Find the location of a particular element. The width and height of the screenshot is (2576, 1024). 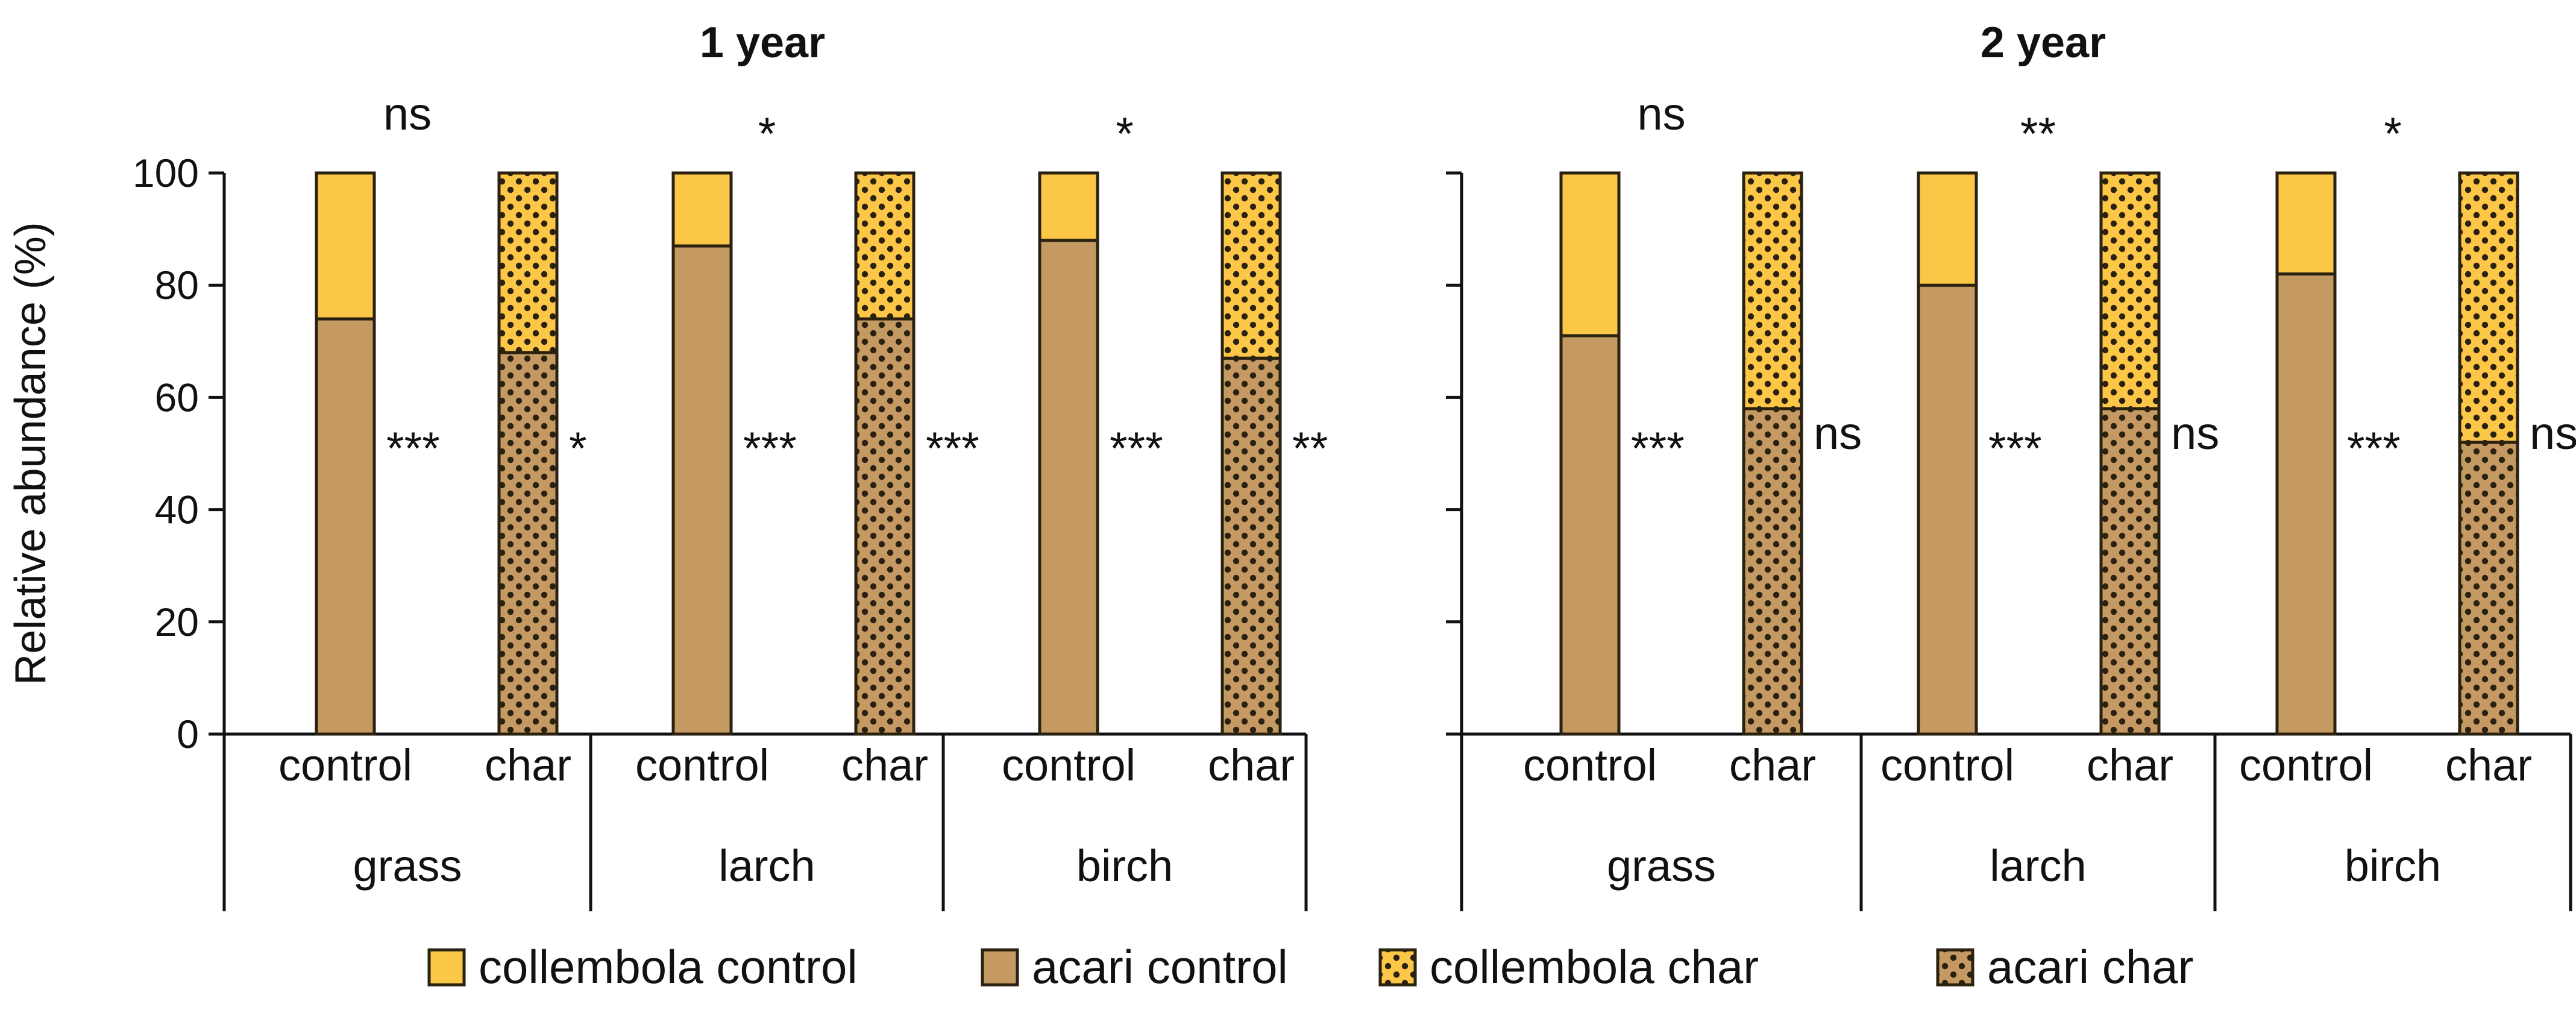

panel-title: 1 year is located at coordinates (762, 43).